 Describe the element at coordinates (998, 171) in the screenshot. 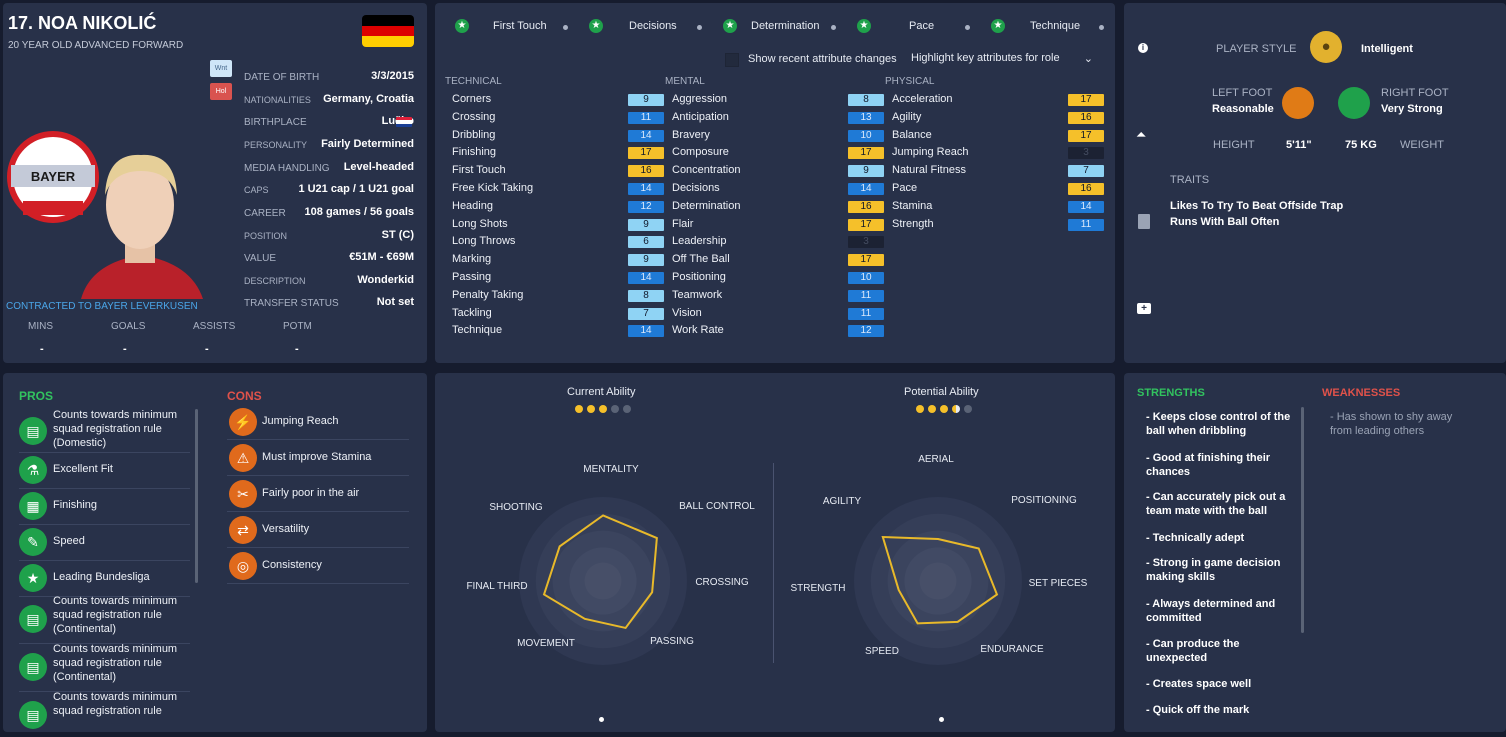

I see `attribute-row: Natural Fitness 7` at that location.